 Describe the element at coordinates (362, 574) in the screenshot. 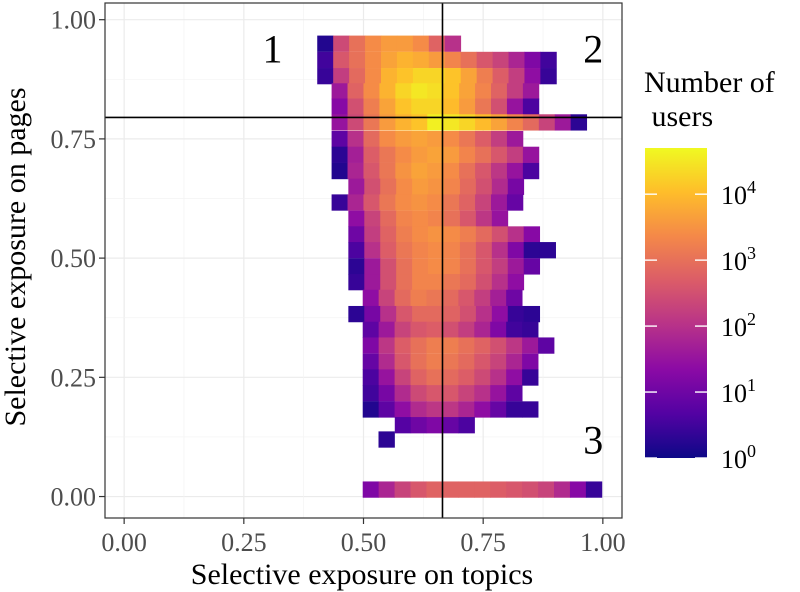

I see `x-axis-title: Selective exposure on topics` at that location.